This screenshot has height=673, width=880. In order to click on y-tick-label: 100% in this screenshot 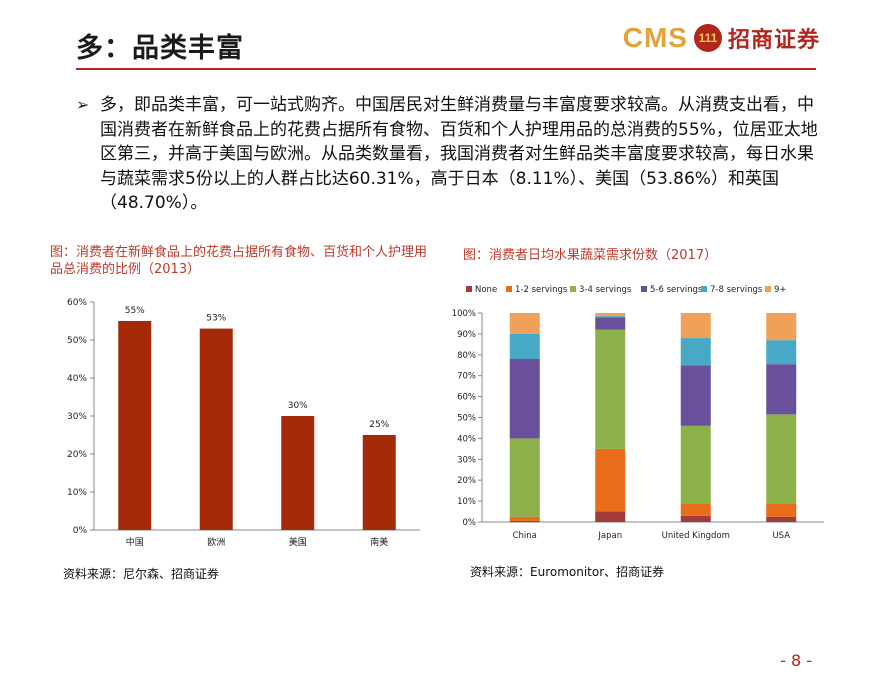, I will do `click(464, 314)`.